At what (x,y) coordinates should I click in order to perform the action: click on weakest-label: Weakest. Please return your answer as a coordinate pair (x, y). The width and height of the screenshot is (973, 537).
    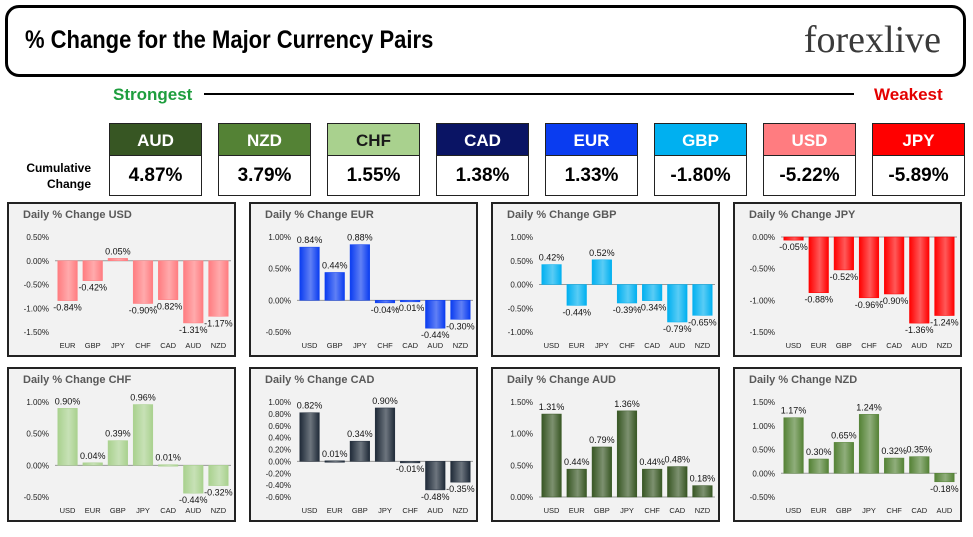
    Looking at the image, I should click on (908, 94).